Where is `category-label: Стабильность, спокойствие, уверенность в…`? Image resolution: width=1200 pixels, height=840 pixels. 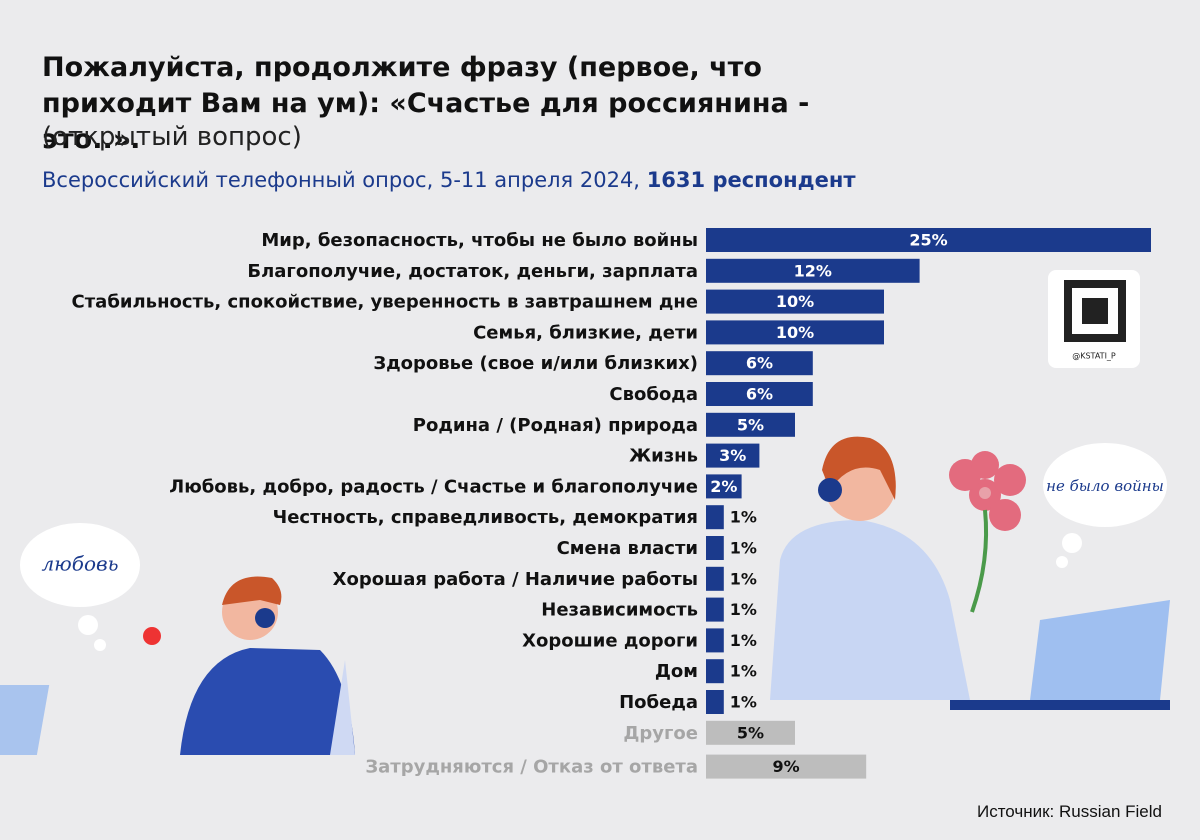 category-label: Стабильность, спокойствие, уверенность в… is located at coordinates (385, 302).